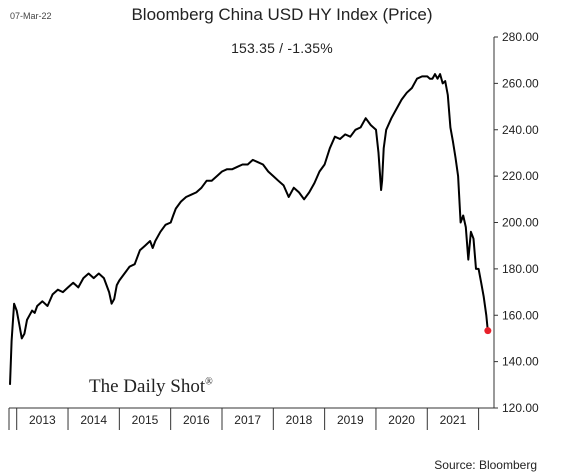 This screenshot has height=476, width=564. What do you see at coordinates (520, 362) in the screenshot?
I see `y-tick-label: 140.00` at bounding box center [520, 362].